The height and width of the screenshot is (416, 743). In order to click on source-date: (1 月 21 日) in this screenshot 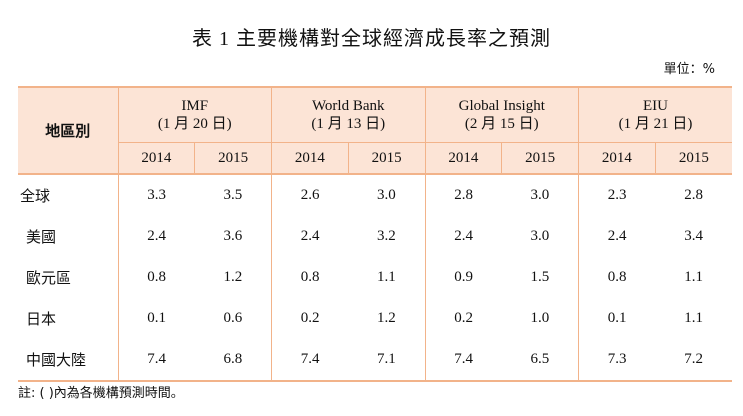, I will do `click(655, 124)`.